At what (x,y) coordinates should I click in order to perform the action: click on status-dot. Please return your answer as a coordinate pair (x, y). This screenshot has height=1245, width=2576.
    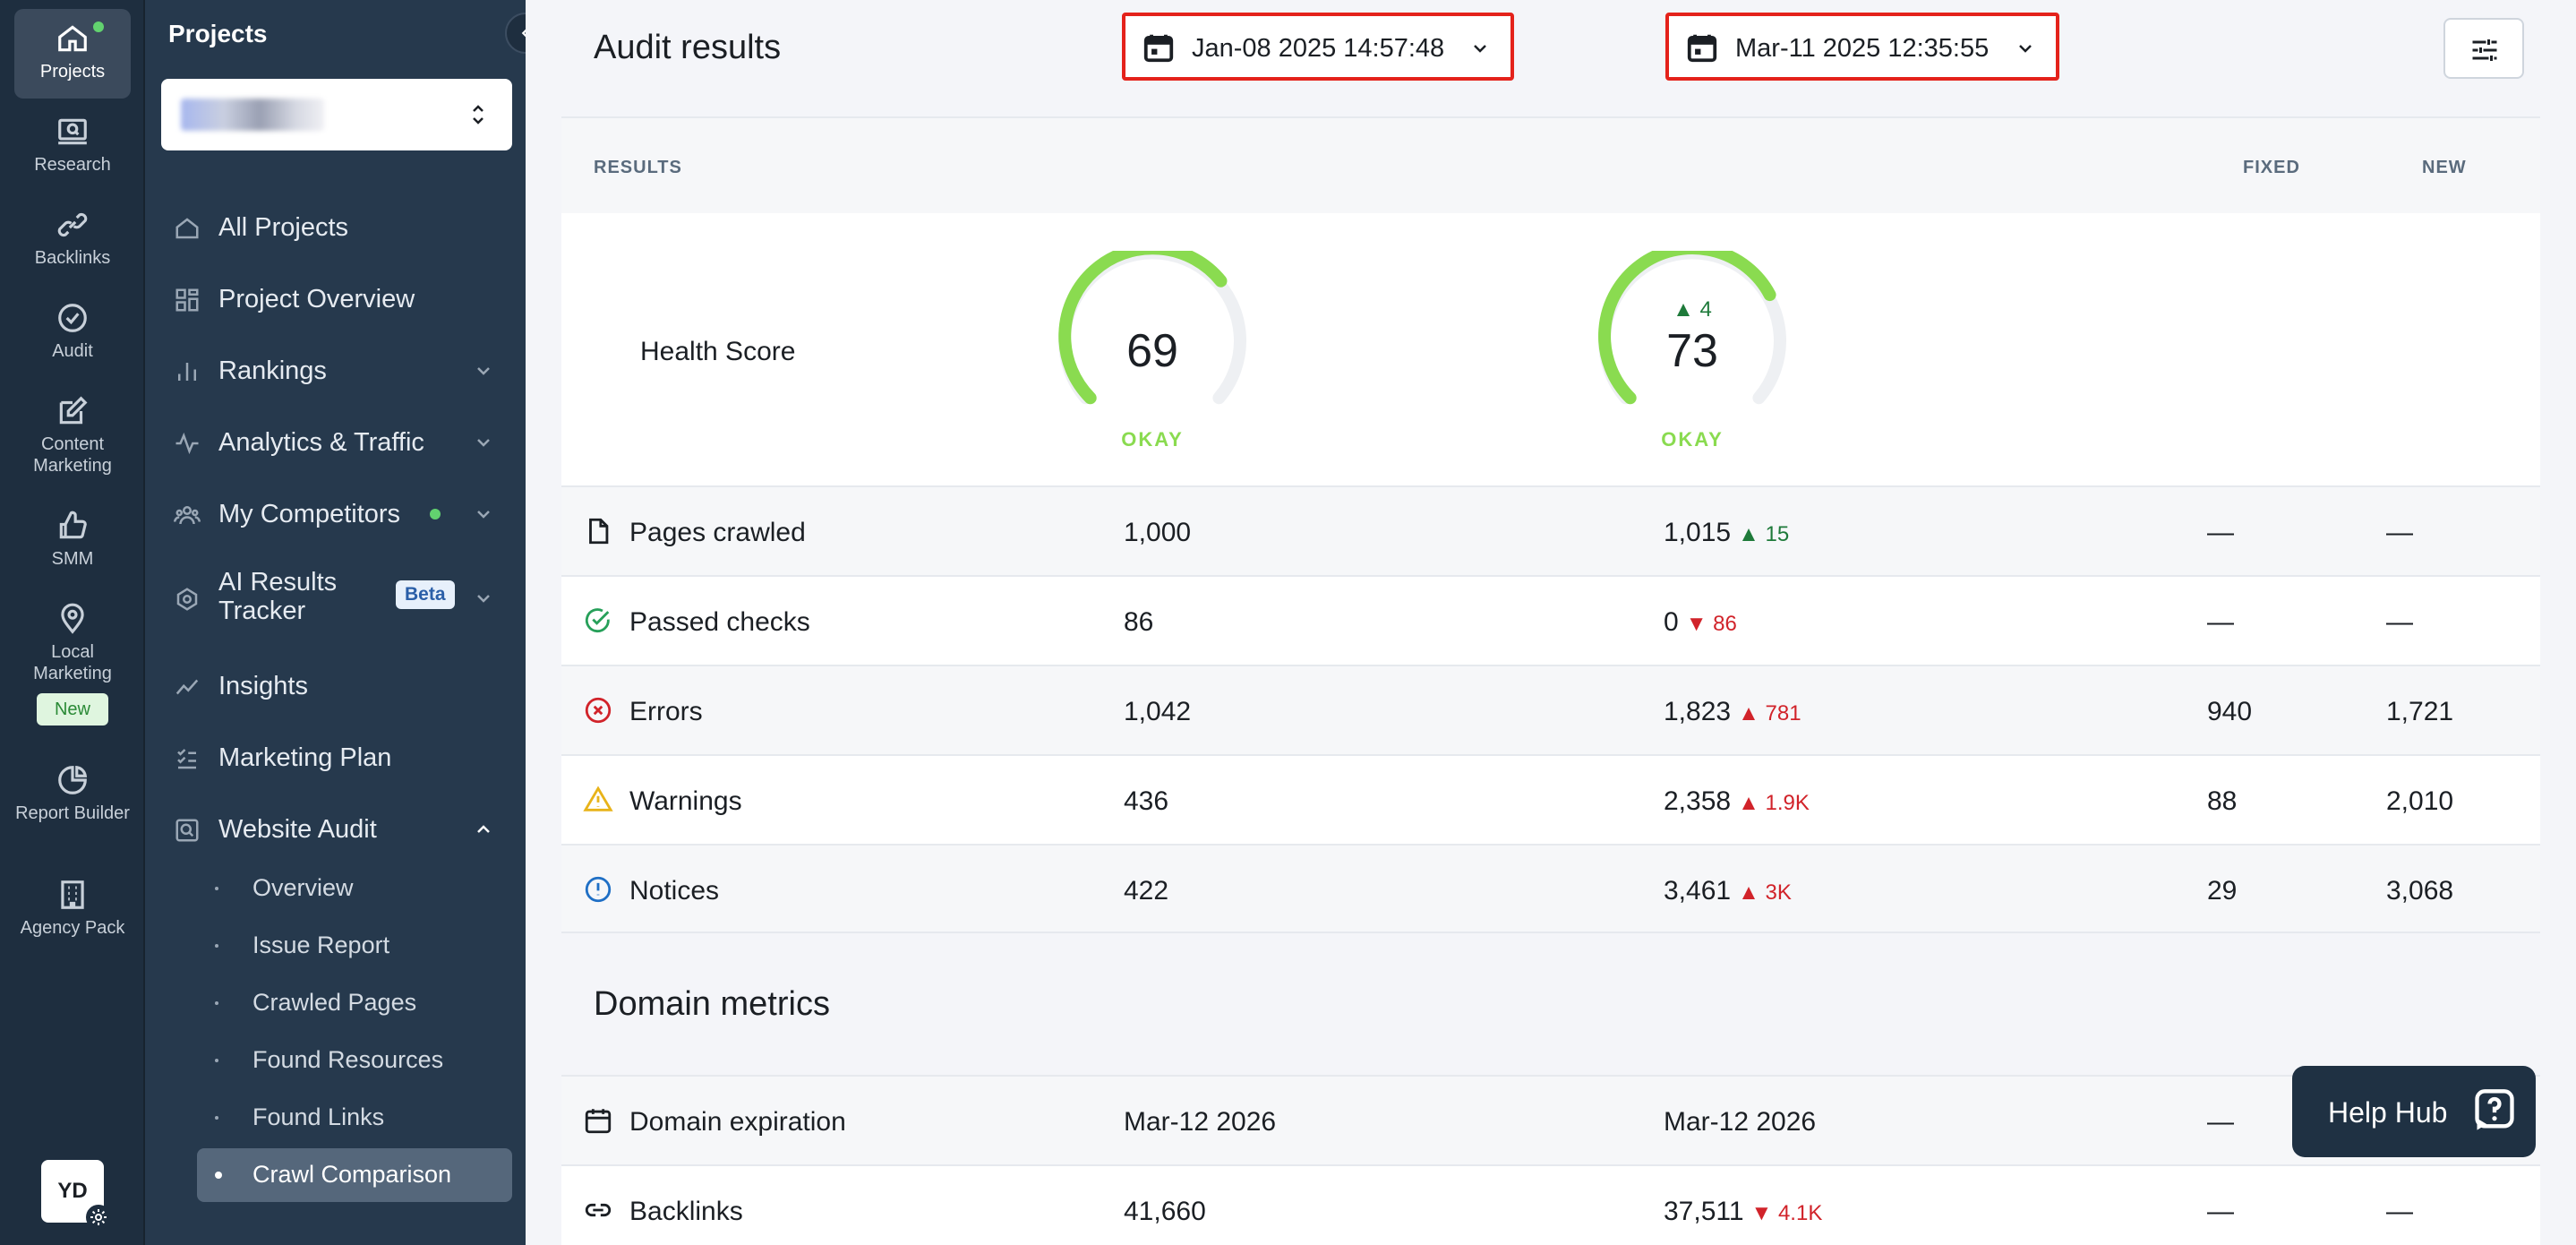
    Looking at the image, I should click on (435, 514).